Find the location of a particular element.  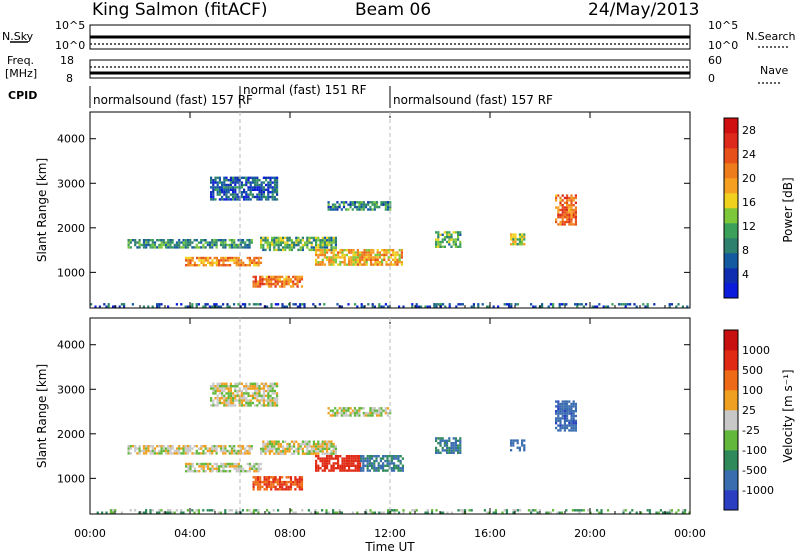

x-tick-label: 20:00 is located at coordinates (590, 533).